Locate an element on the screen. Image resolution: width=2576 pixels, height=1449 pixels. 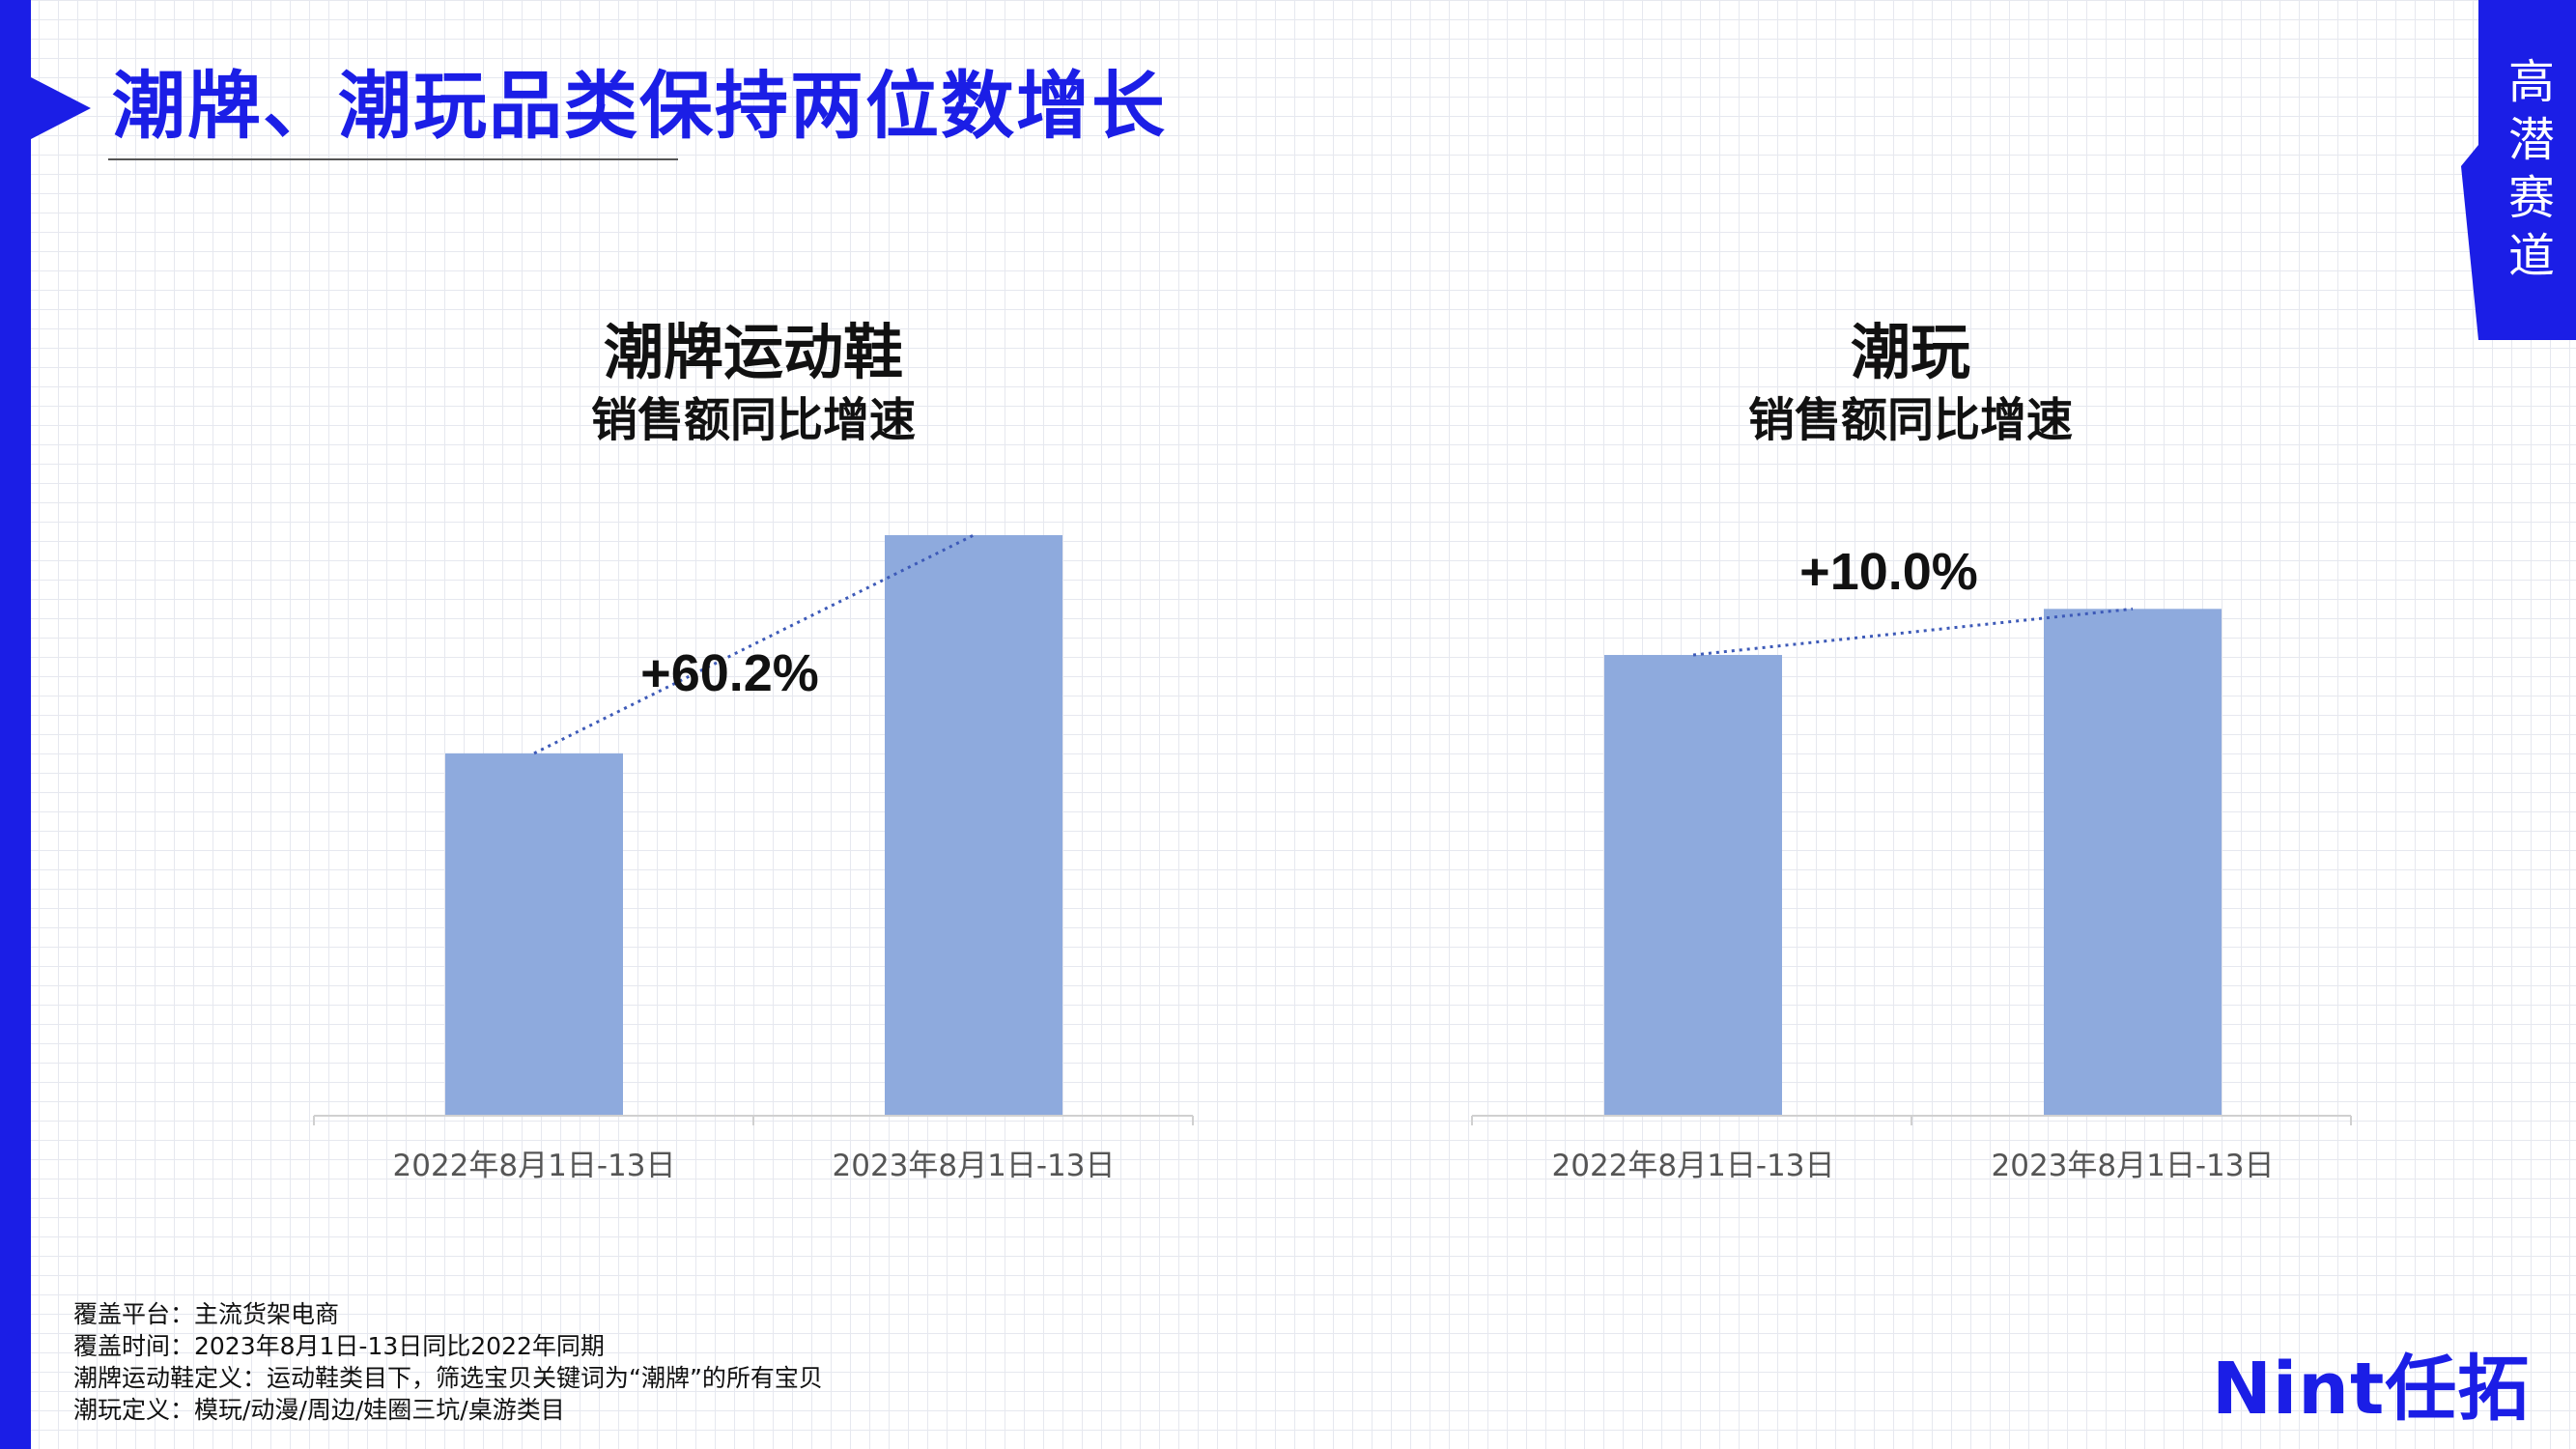
growth-label: +10.0% is located at coordinates (1888, 572).